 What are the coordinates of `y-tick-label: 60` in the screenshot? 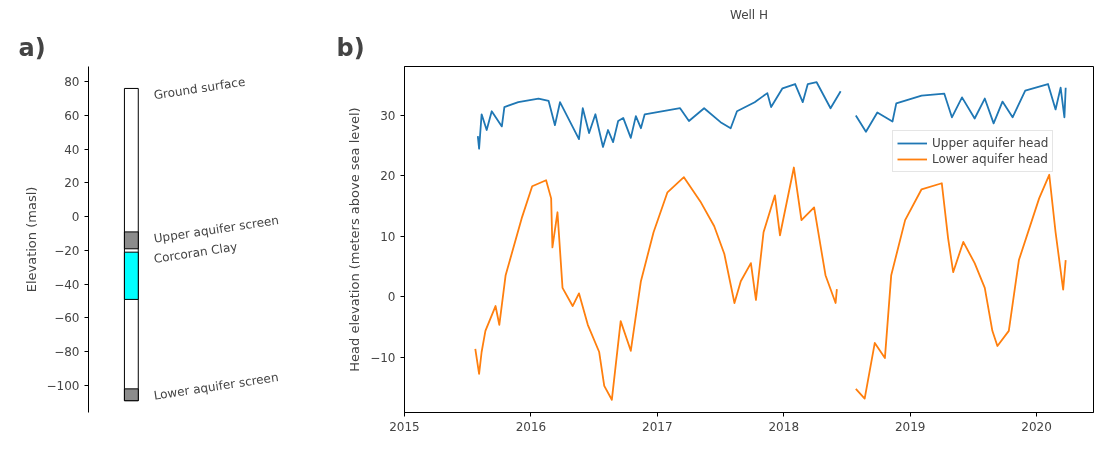 It's located at (72, 115).